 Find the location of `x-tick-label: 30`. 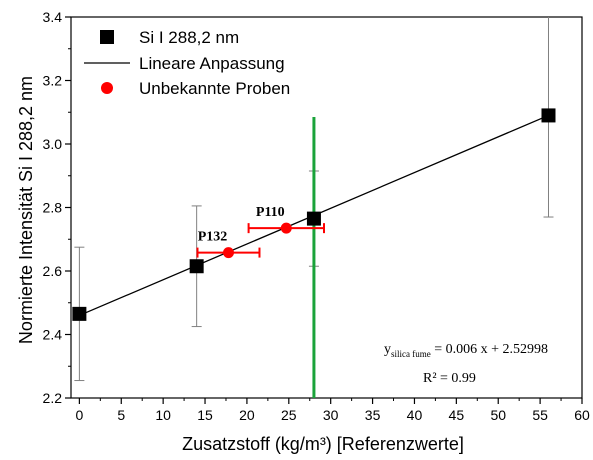

x-tick-label: 30 is located at coordinates (331, 415).